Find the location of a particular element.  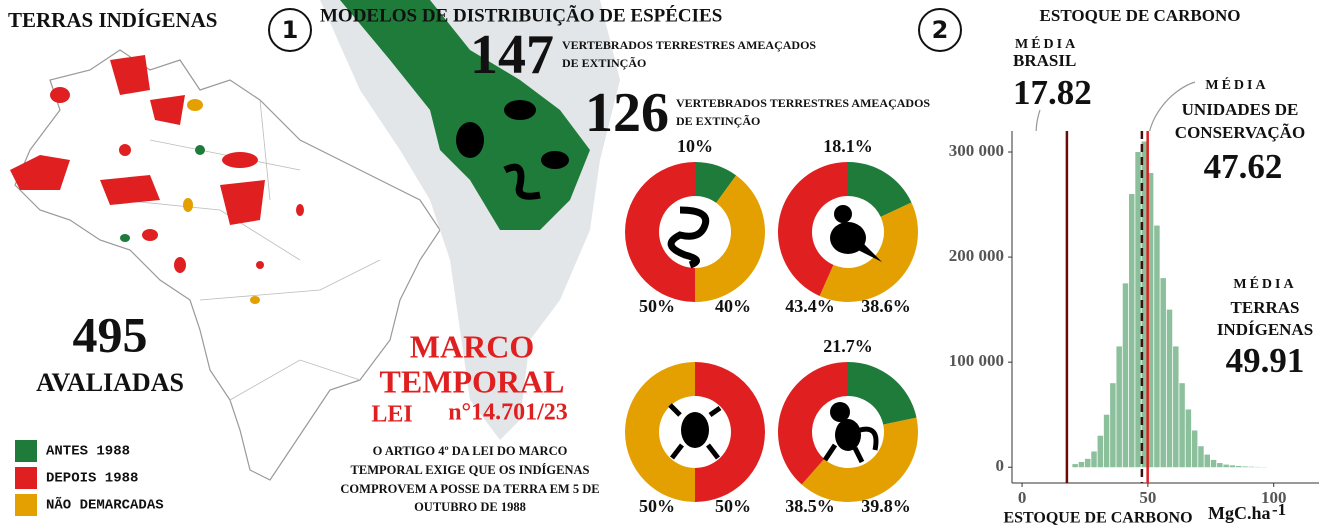

x-tick-label: 100 is located at coordinates (1274, 497).